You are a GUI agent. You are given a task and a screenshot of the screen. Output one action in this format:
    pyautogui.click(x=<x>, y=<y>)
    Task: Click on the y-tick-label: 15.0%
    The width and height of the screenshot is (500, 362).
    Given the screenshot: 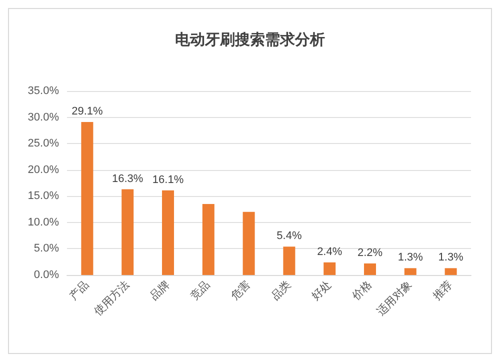 What is the action you would take?
    pyautogui.click(x=44, y=196)
    